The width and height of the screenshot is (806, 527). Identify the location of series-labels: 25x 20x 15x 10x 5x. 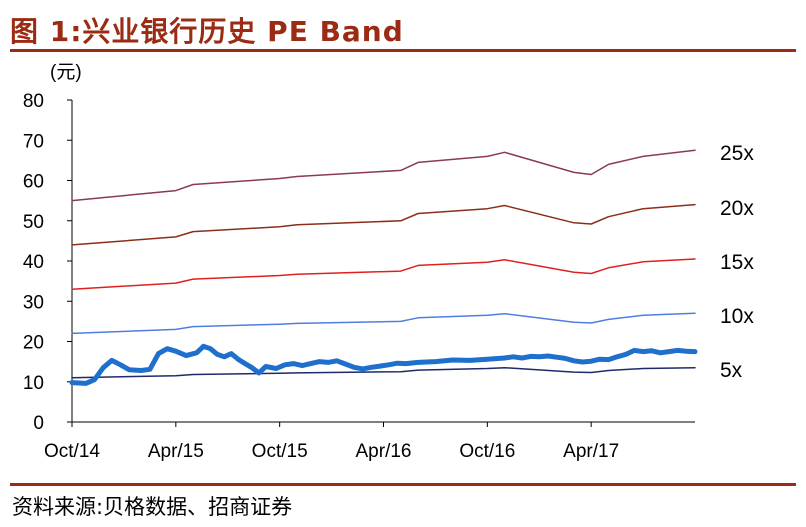
(737, 262).